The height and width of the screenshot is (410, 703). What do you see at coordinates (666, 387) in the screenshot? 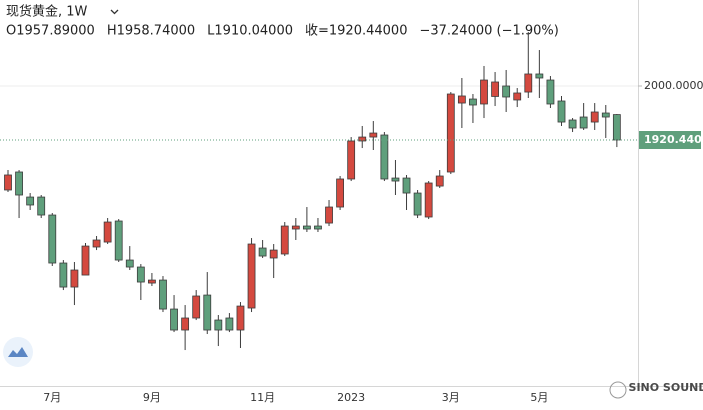
I see `watermark: SINO SOUND` at bounding box center [666, 387].